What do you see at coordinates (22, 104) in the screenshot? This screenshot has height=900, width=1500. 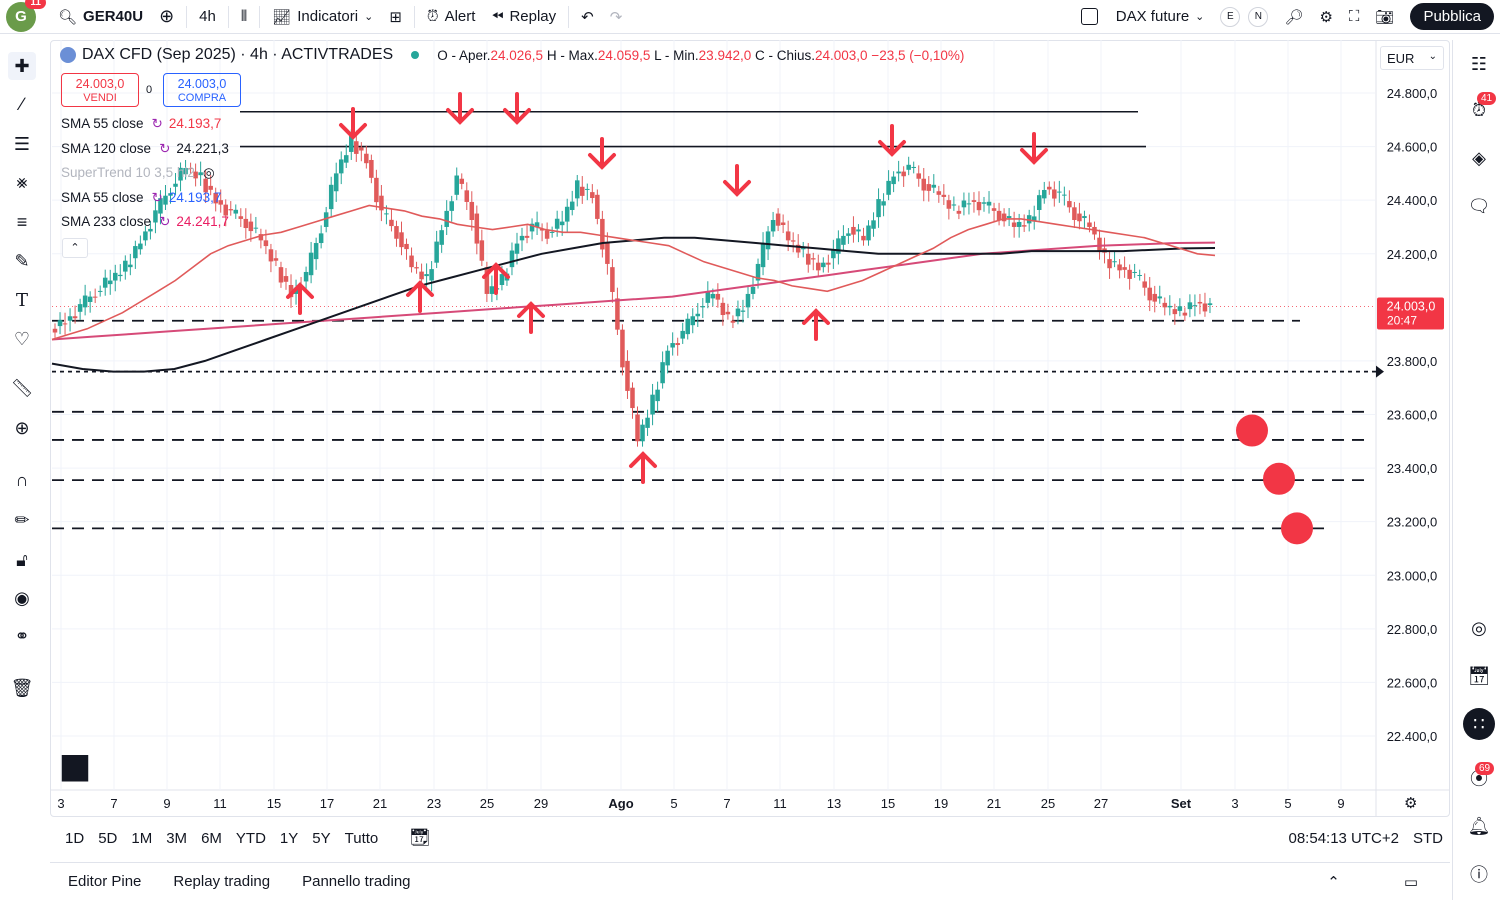 I see `trendline-tool: ∕` at bounding box center [22, 104].